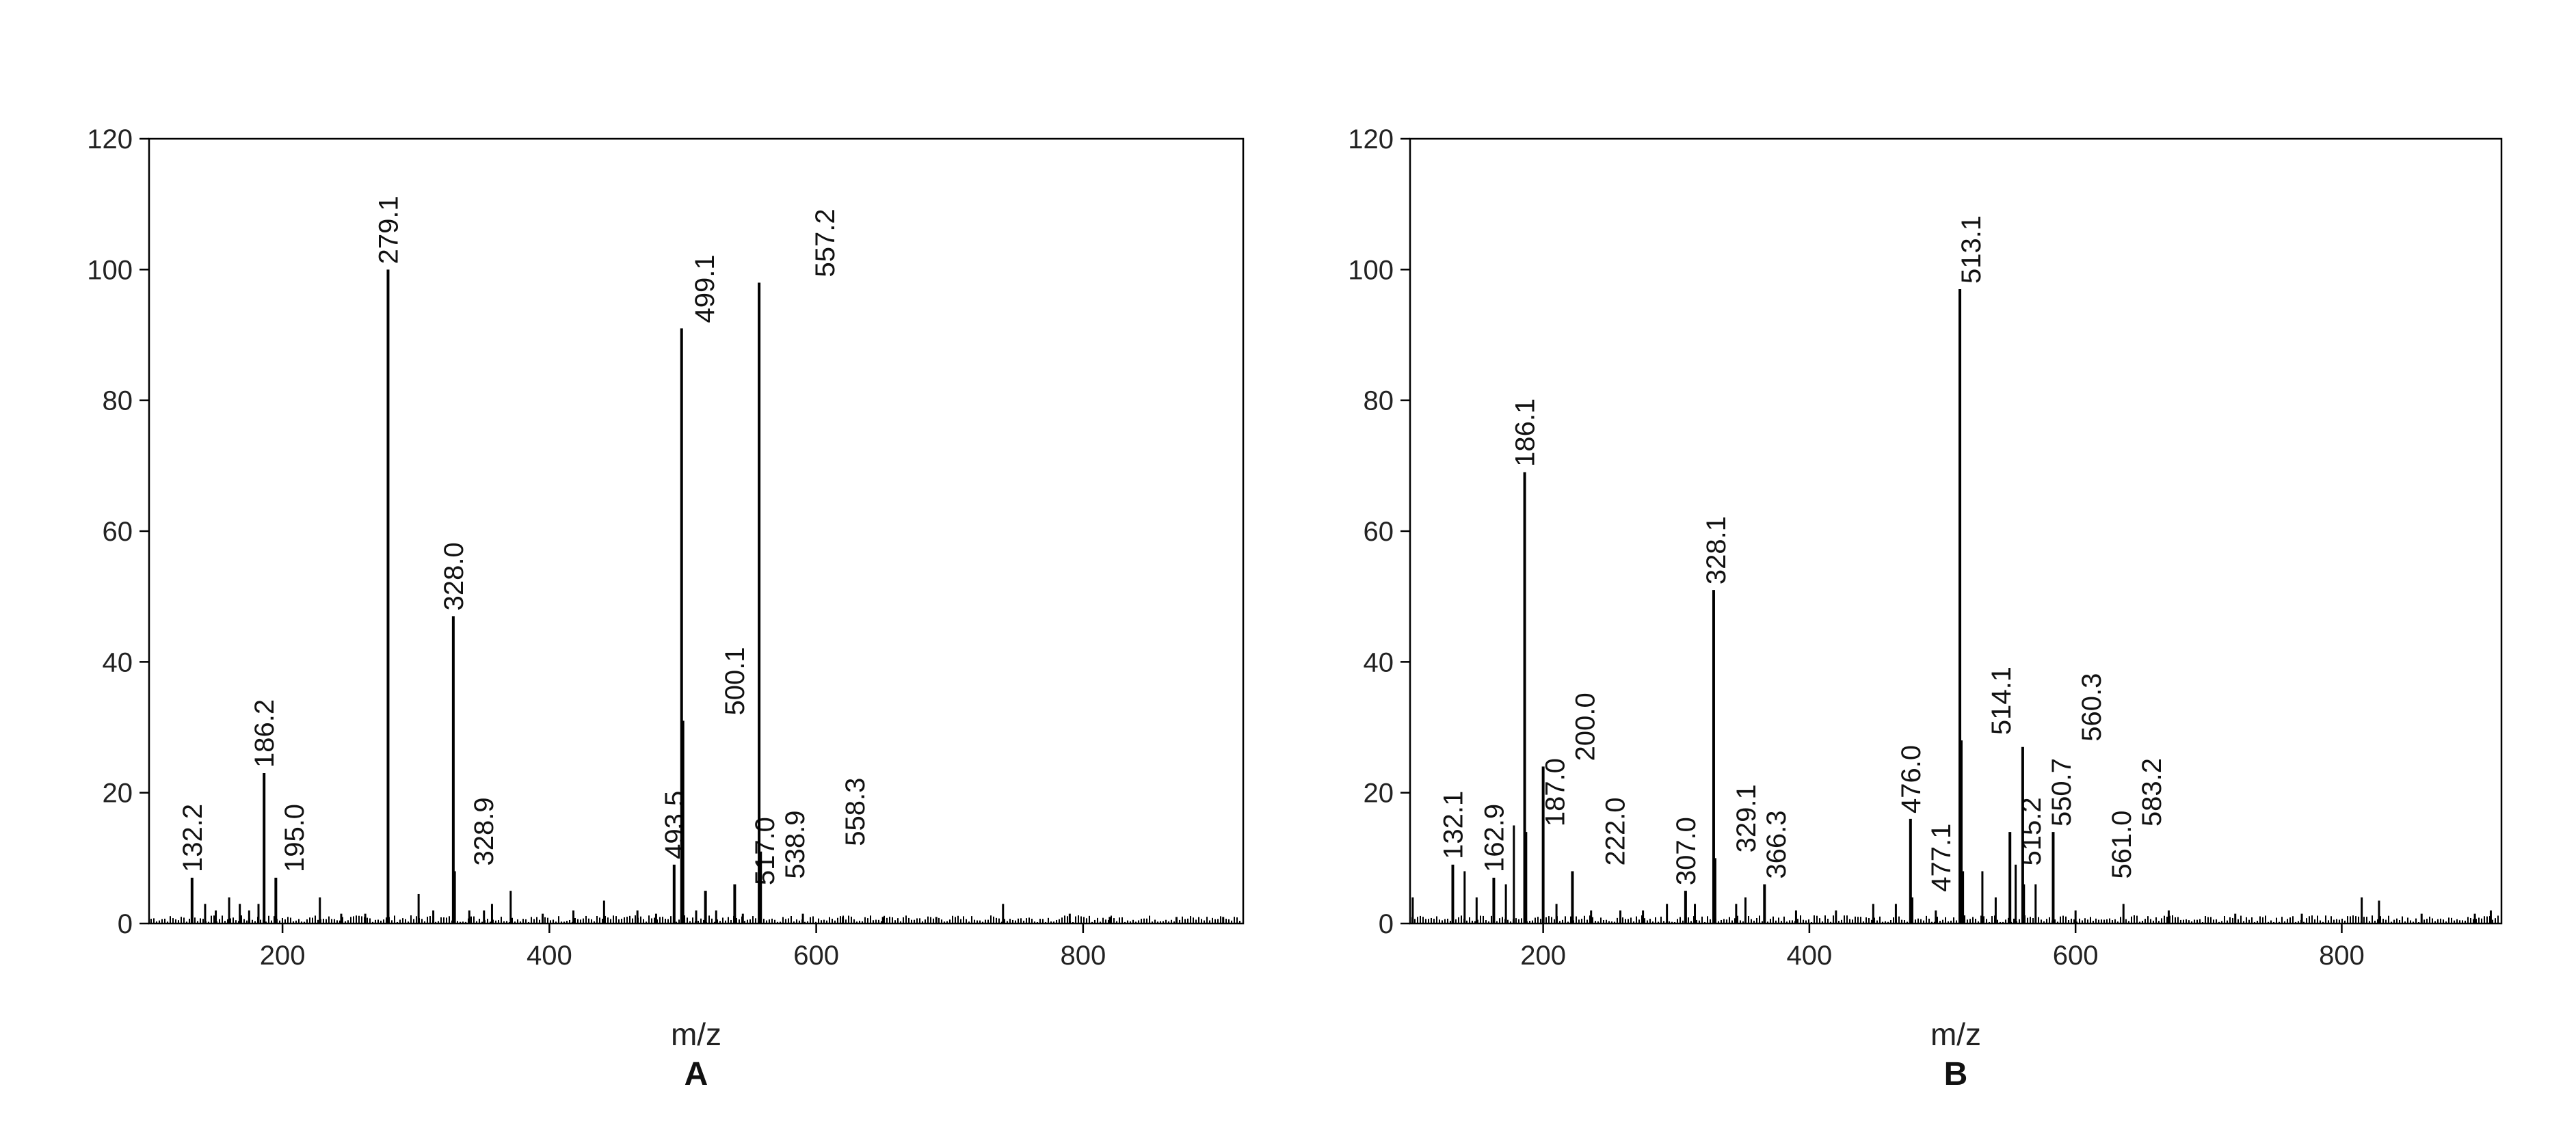 Image resolution: width=2576 pixels, height=1132 pixels. Describe the element at coordinates (2122, 844) in the screenshot. I see `peak-label: 561.0` at that location.